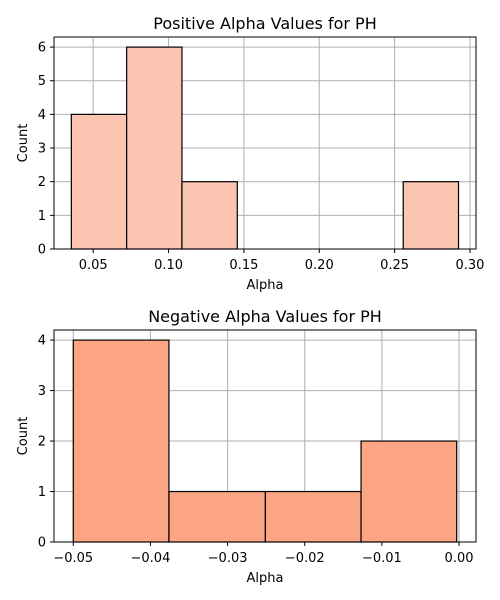  Describe the element at coordinates (382, 558) in the screenshot. I see `x-tick-label: −0.01` at that location.